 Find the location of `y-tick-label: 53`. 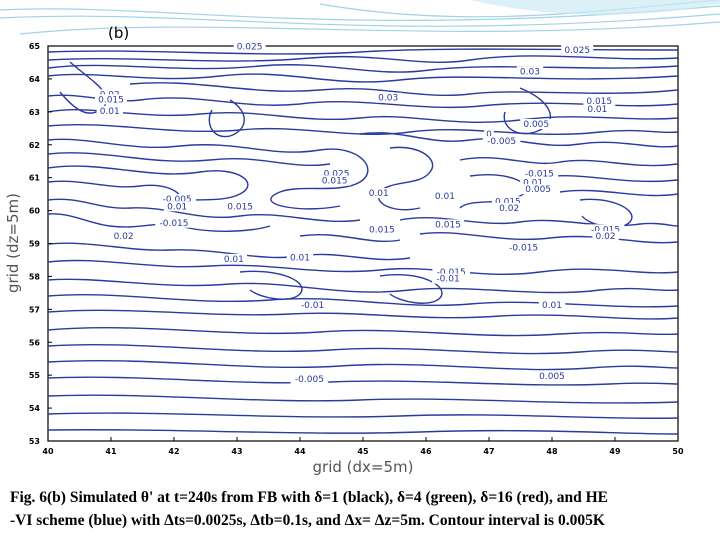

y-tick-label: 53 is located at coordinates (34, 441).